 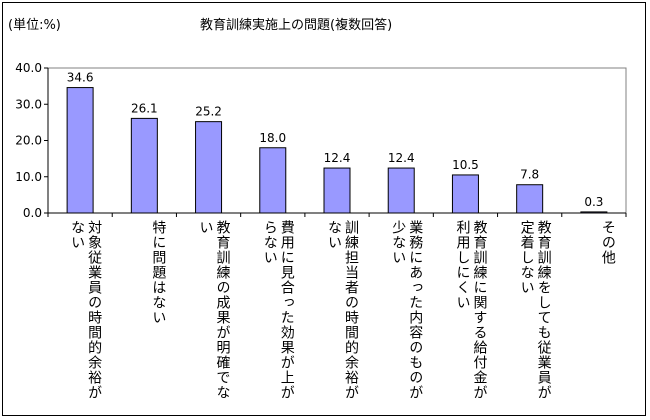 I want to click on category-label: 特に問題はない, so click(x=158, y=272).